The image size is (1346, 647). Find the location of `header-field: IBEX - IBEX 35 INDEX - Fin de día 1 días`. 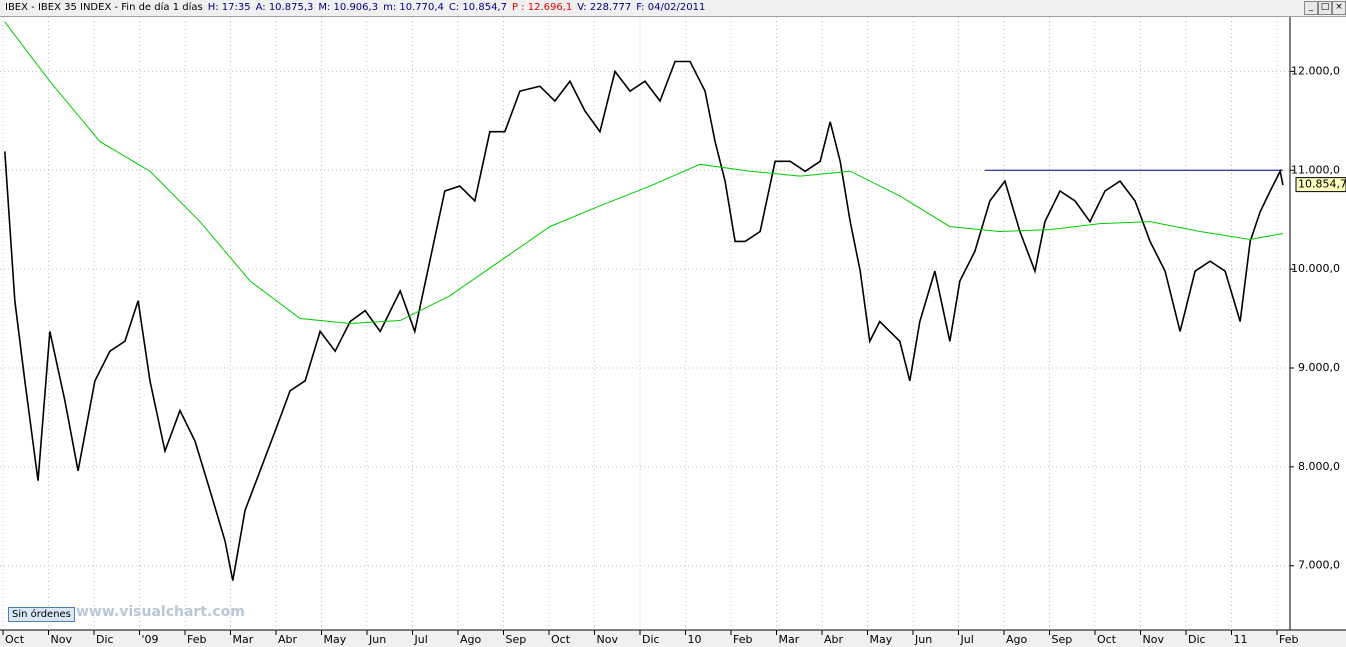

header-field: IBEX - IBEX 35 INDEX - Fin de día 1 días is located at coordinates (104, 7).